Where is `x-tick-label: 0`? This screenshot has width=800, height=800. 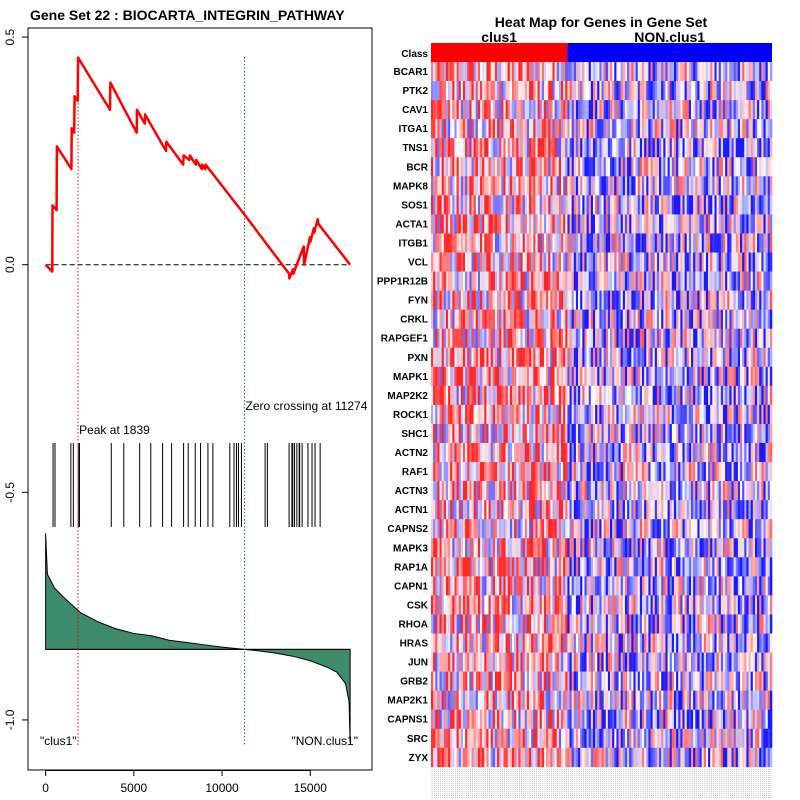
x-tick-label: 0 is located at coordinates (45, 788).